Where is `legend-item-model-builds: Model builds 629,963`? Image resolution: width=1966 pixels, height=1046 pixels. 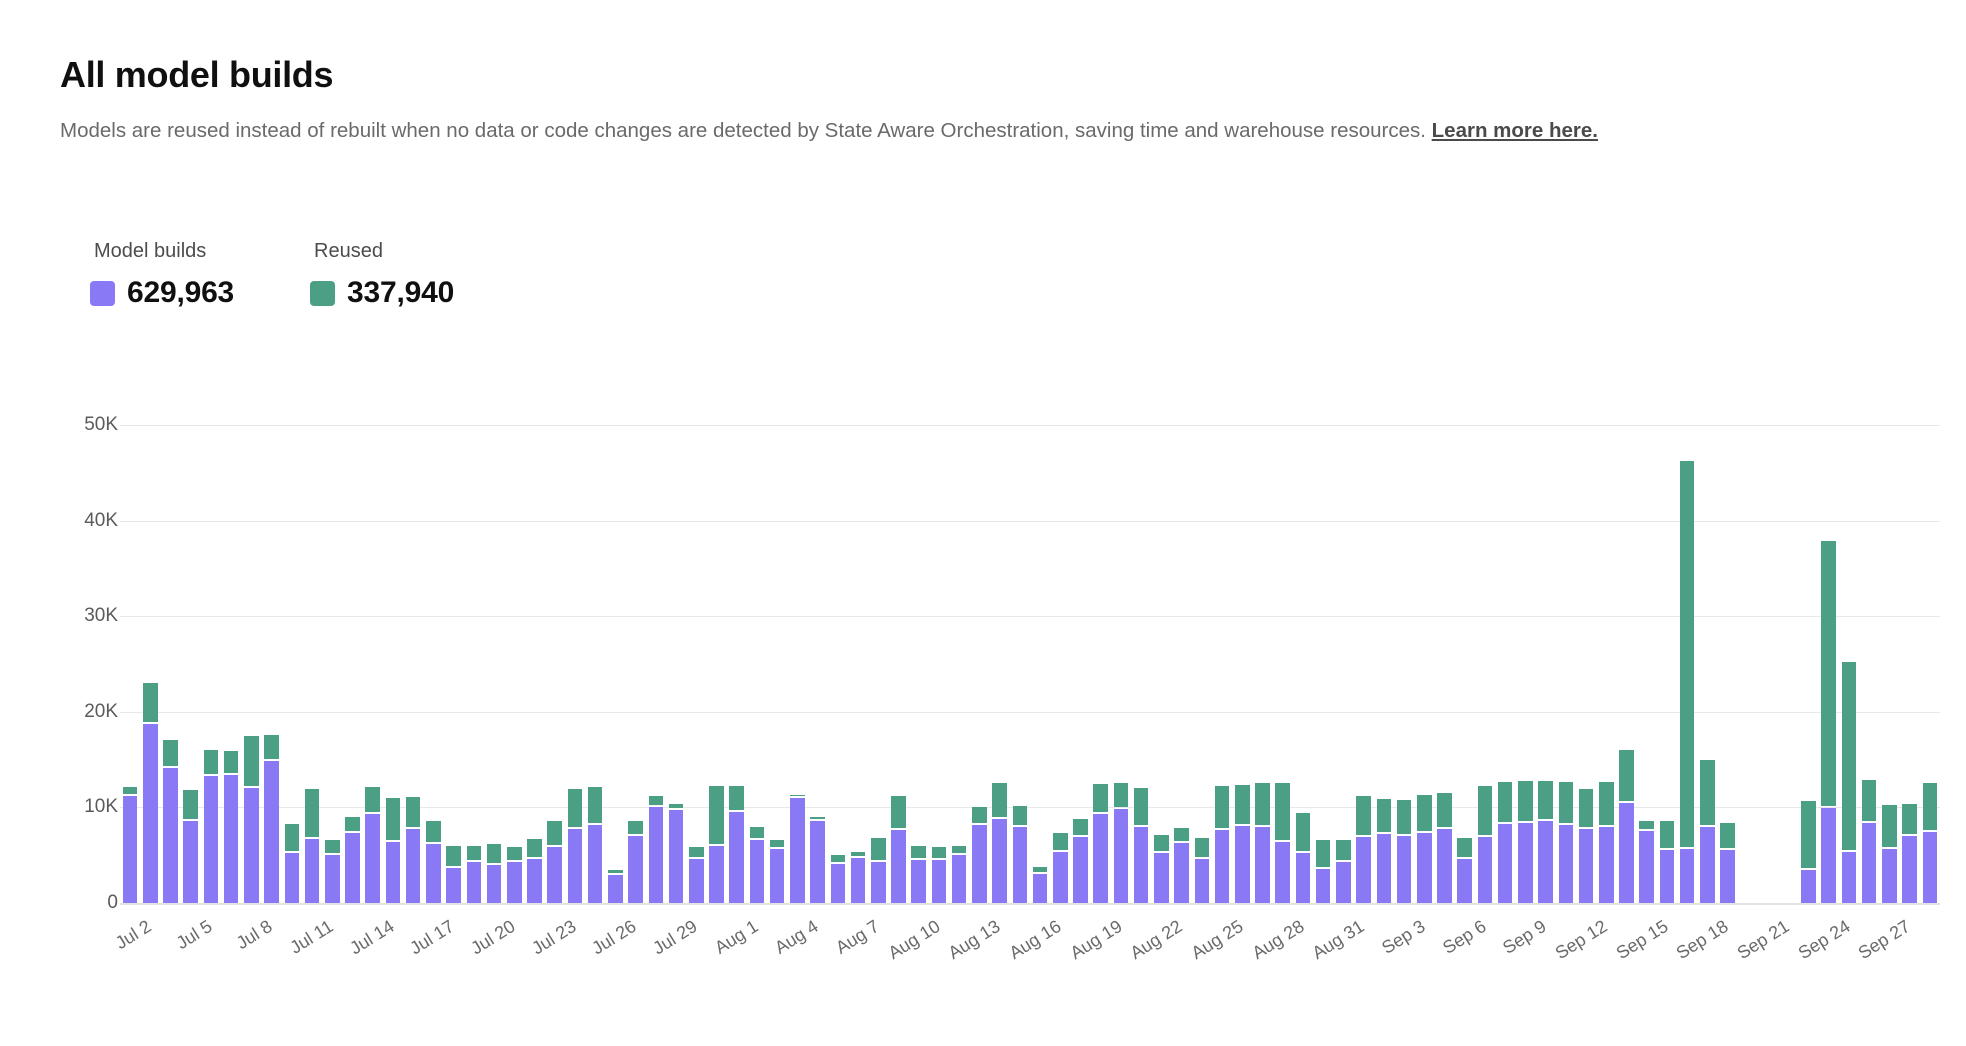
legend-item-model-builds: Model builds 629,963 is located at coordinates (162, 275).